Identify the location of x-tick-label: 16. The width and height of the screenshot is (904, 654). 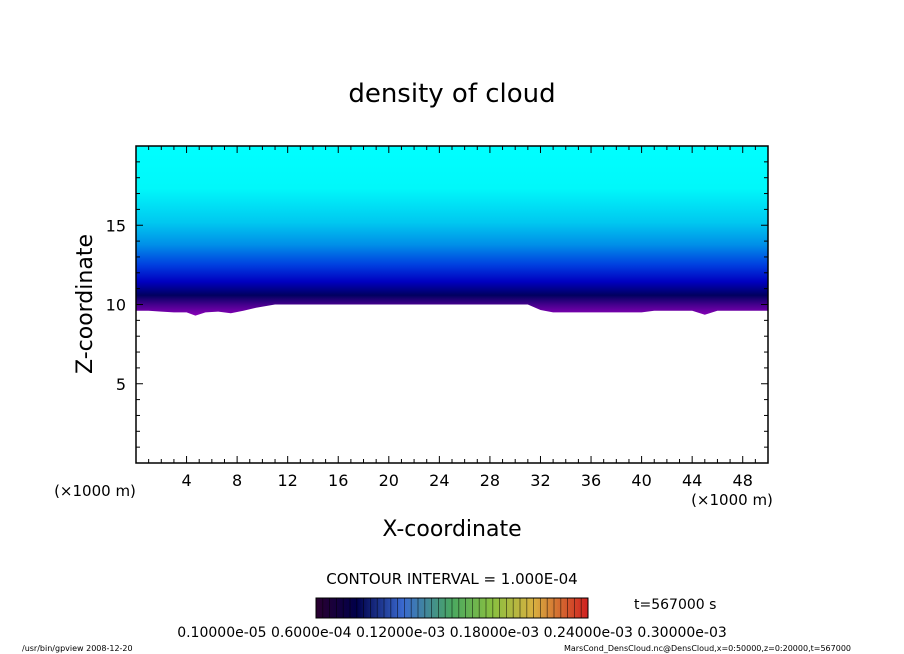
(338, 480).